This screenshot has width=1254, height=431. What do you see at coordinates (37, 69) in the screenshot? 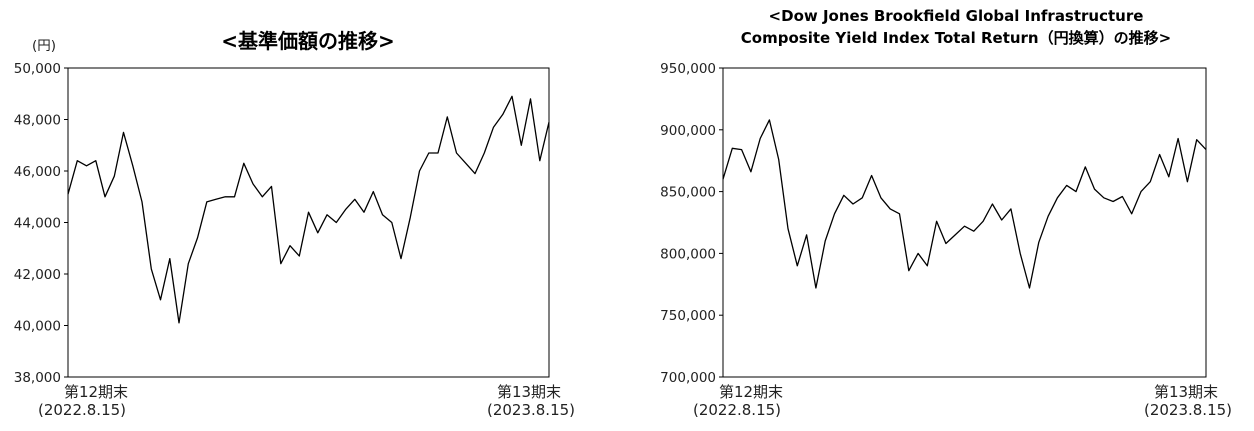
I see `y-tick-label: 50,000` at bounding box center [37, 69].